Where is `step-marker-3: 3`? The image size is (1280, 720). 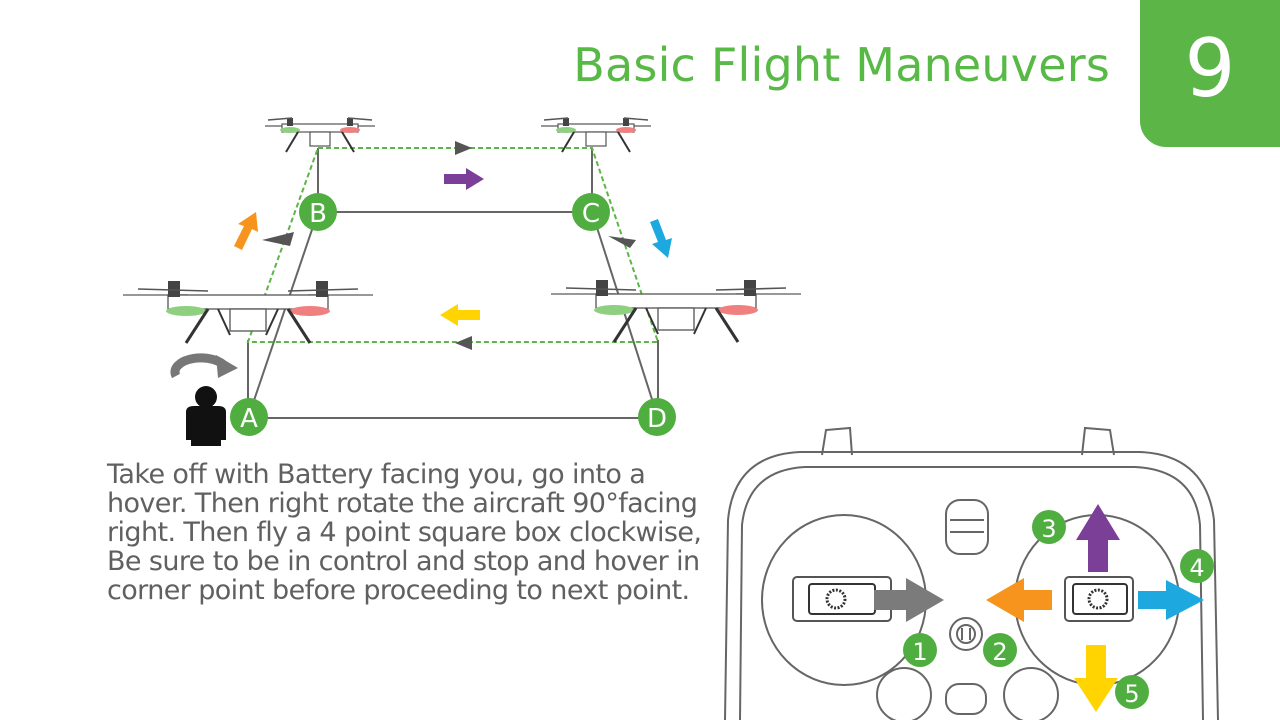
step-marker-3: 3 is located at coordinates (1049, 527).